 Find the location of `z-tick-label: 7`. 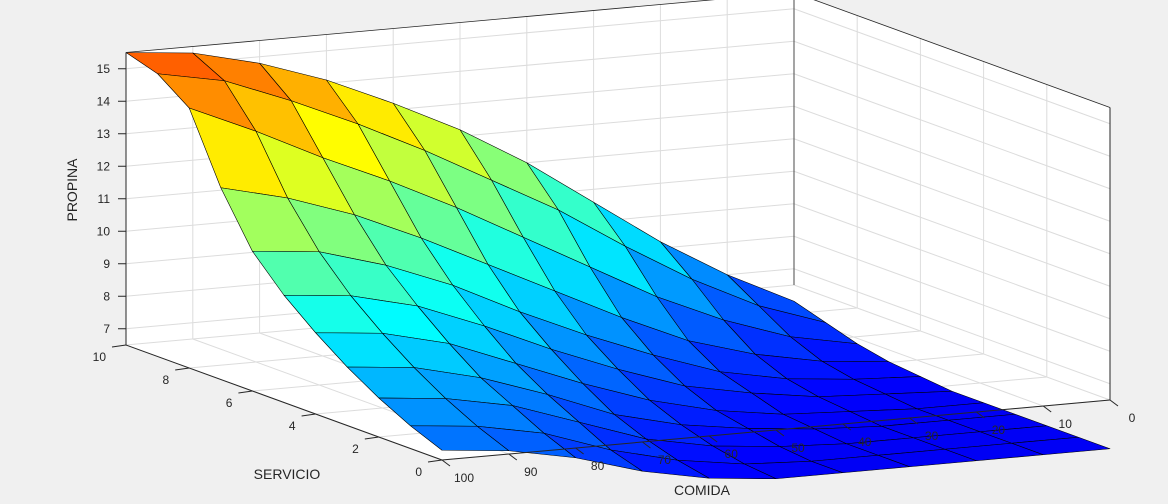

z-tick-label: 7 is located at coordinates (106, 329).